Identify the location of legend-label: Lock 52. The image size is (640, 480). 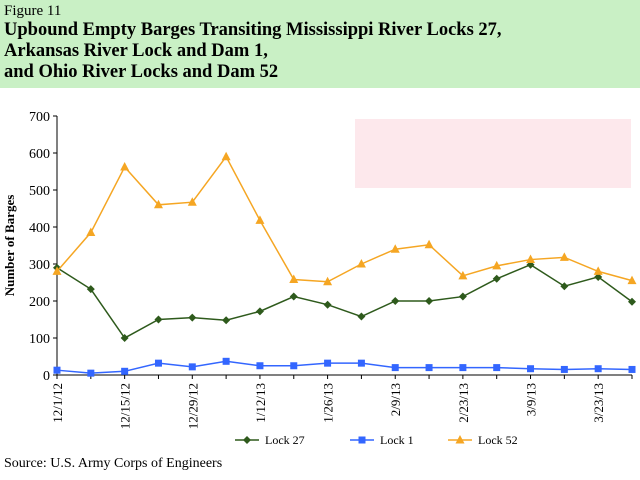
(498, 440).